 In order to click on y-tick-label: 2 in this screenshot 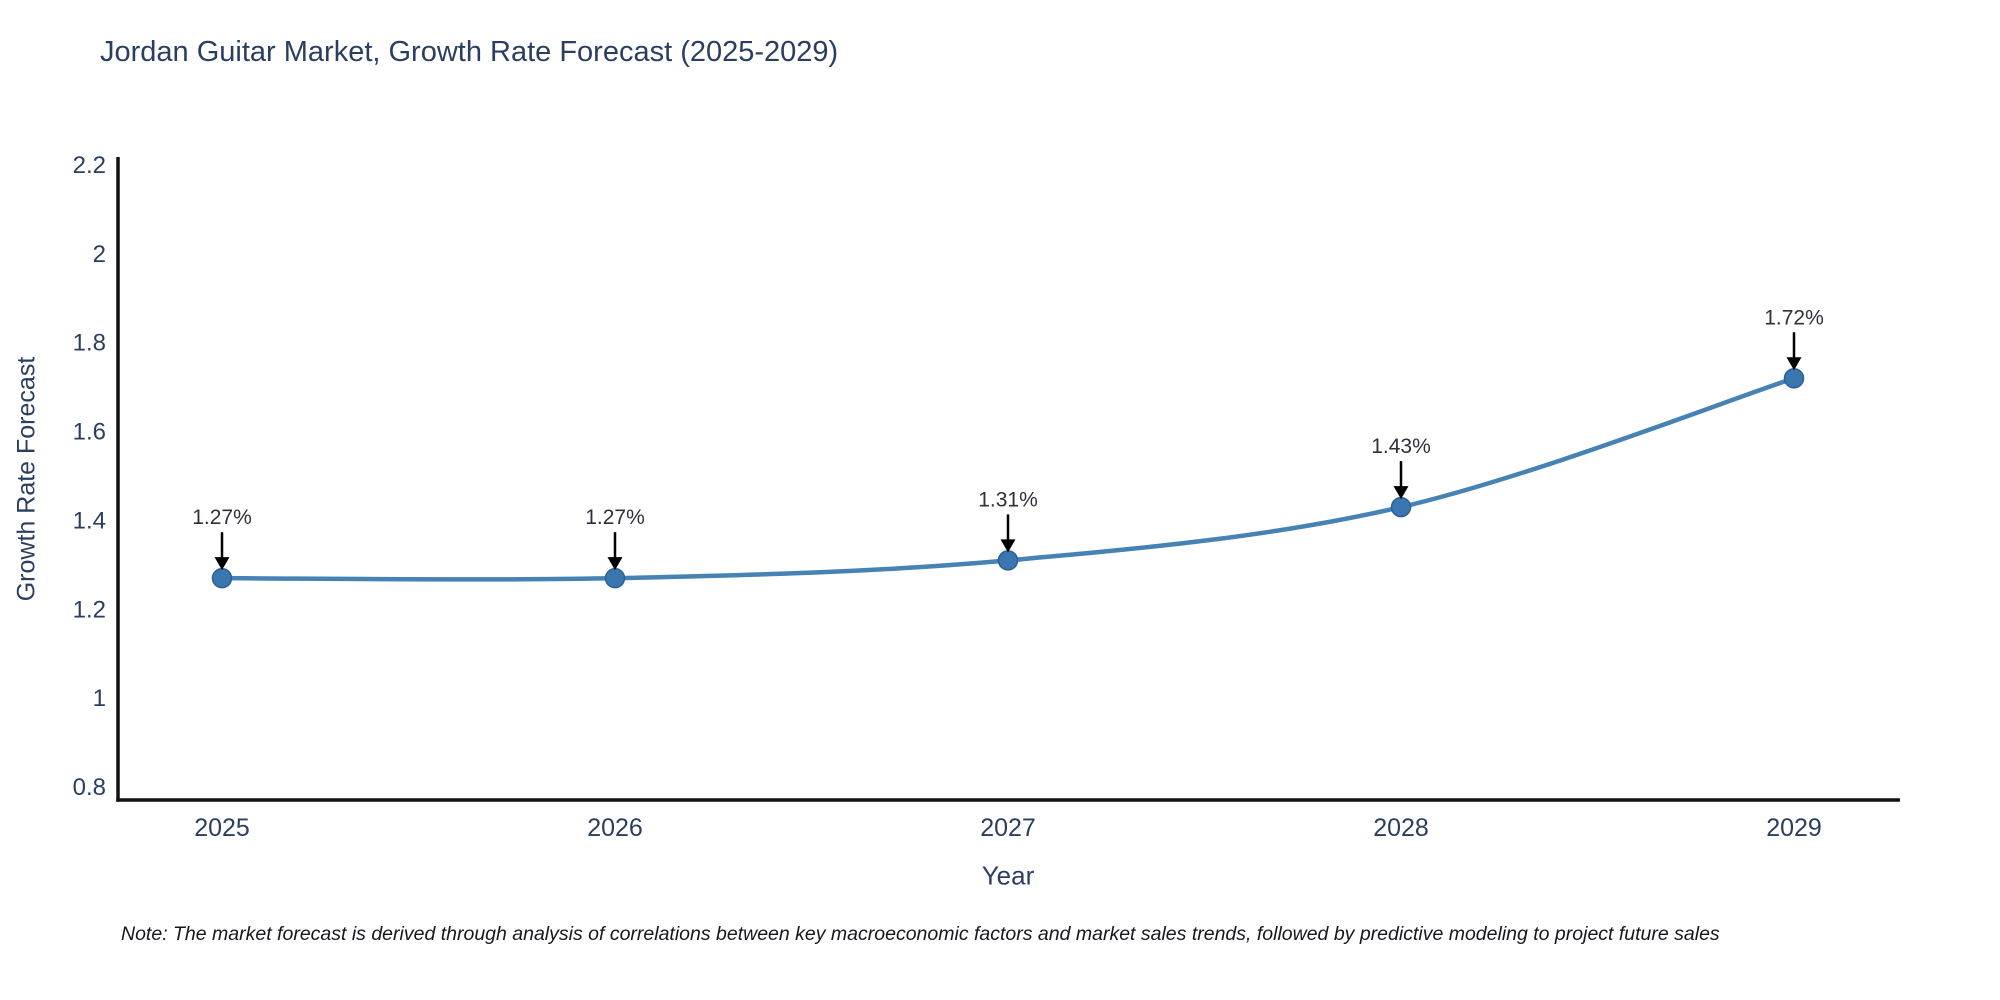, I will do `click(99, 254)`.